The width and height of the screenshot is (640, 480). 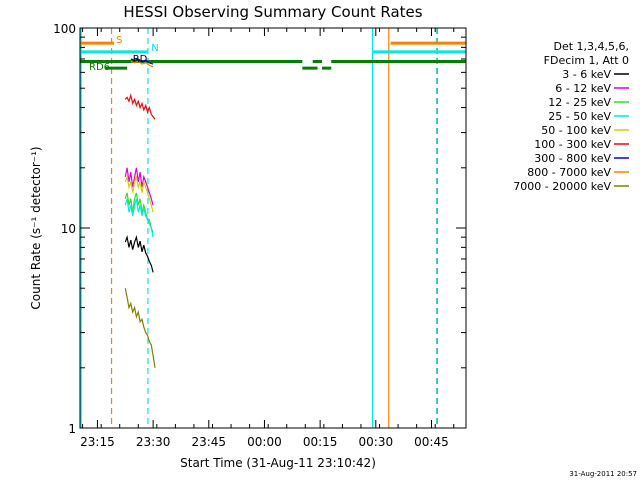 What do you see at coordinates (320, 442) in the screenshot?
I see `x-tick-label-4: 00:15` at bounding box center [320, 442].